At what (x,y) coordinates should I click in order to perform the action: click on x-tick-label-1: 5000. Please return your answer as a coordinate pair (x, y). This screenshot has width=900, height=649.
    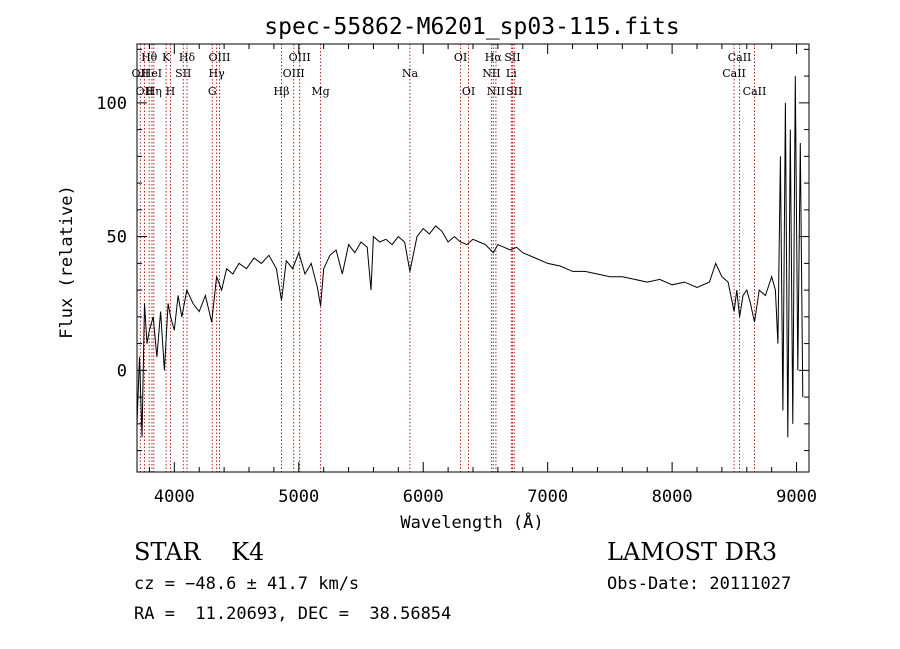
    Looking at the image, I should click on (298, 497).